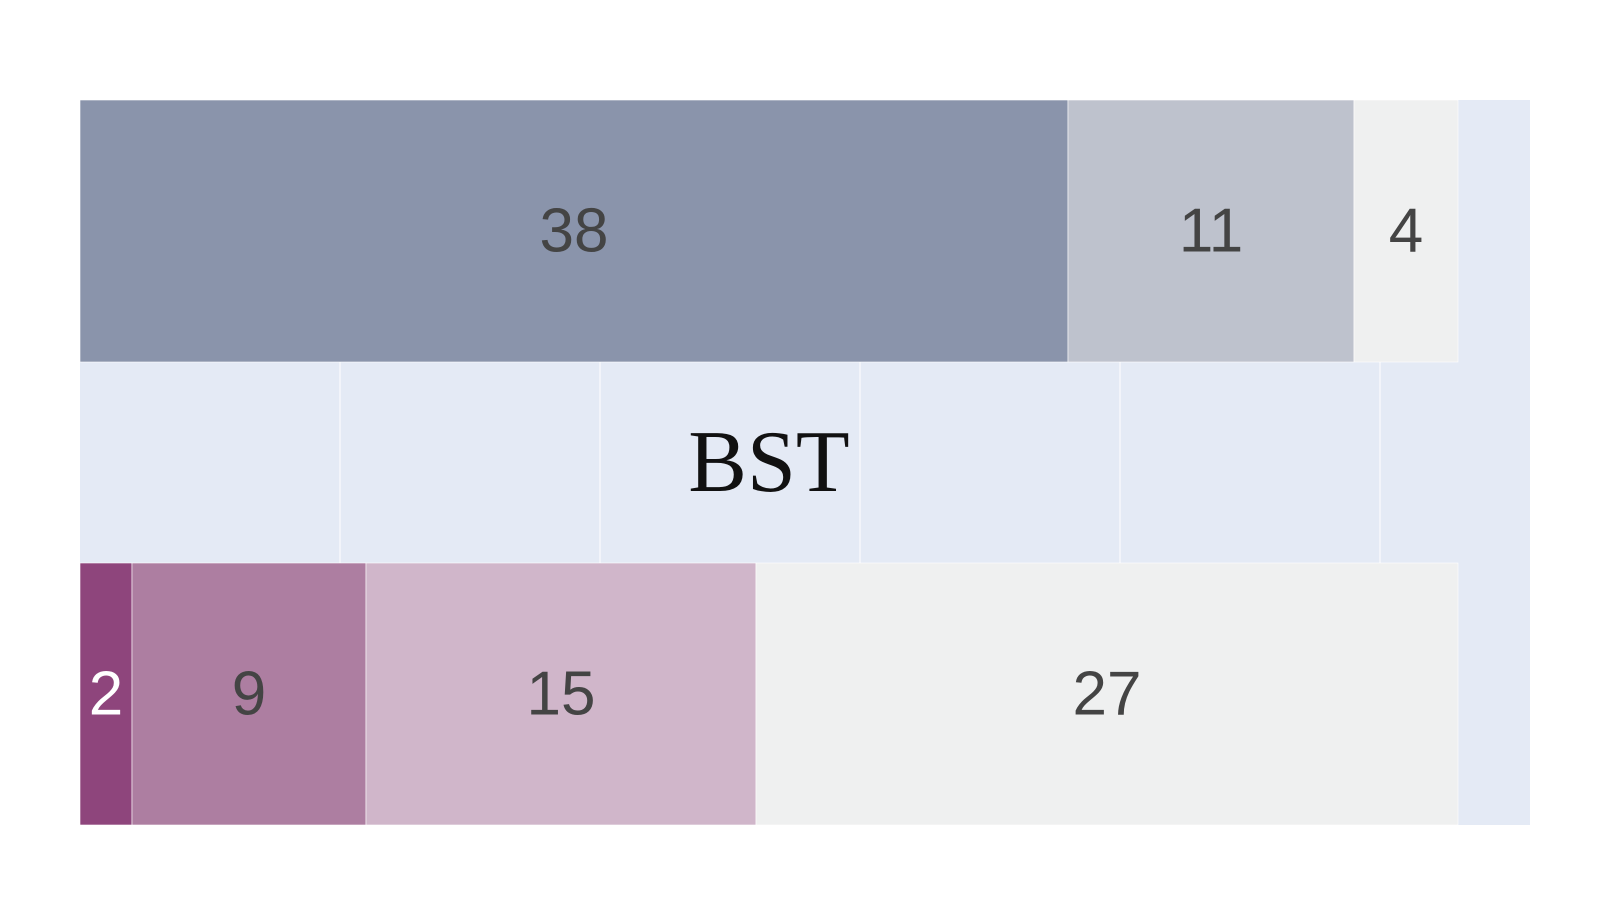  I want to click on data-label: 15, so click(561, 694).